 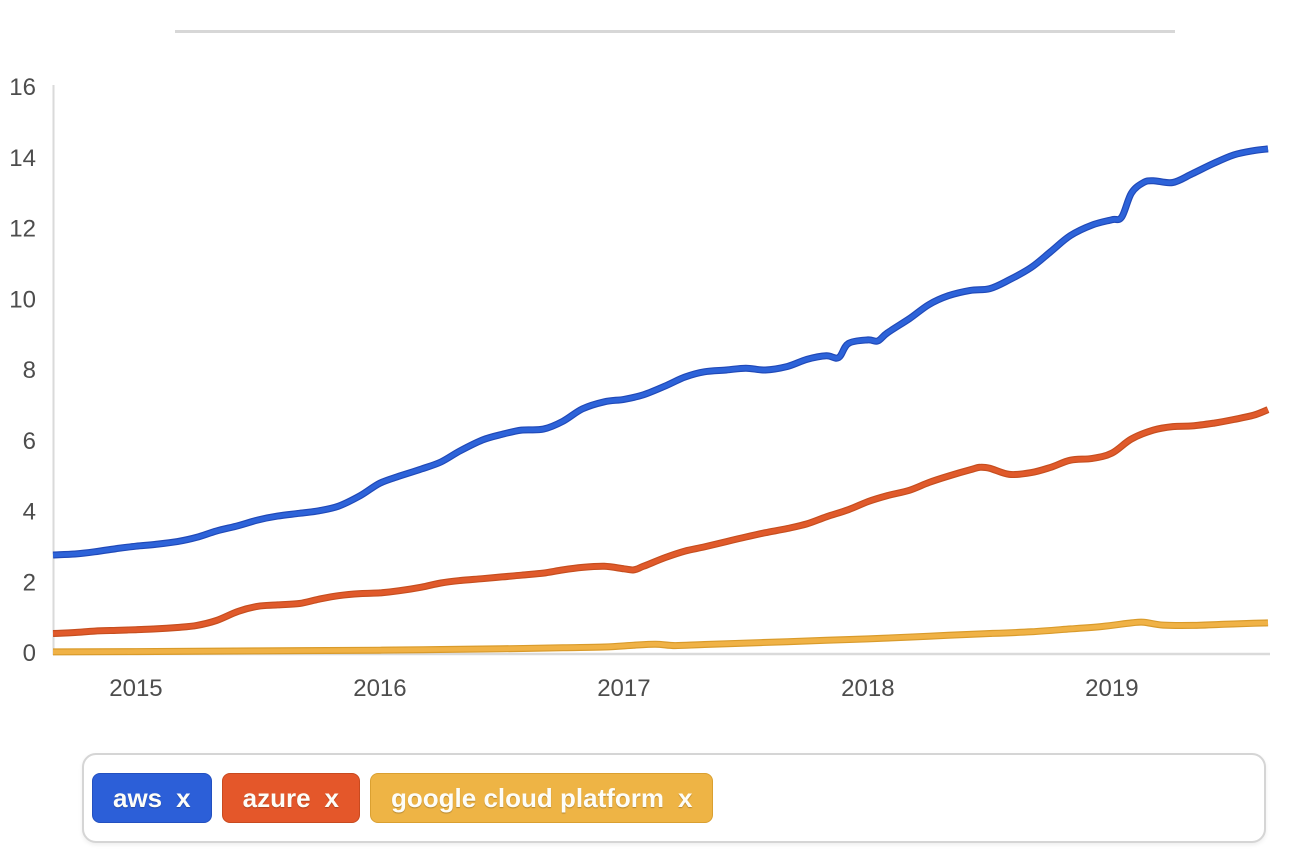 What do you see at coordinates (29, 653) in the screenshot?
I see `y-tick-label: 0` at bounding box center [29, 653].